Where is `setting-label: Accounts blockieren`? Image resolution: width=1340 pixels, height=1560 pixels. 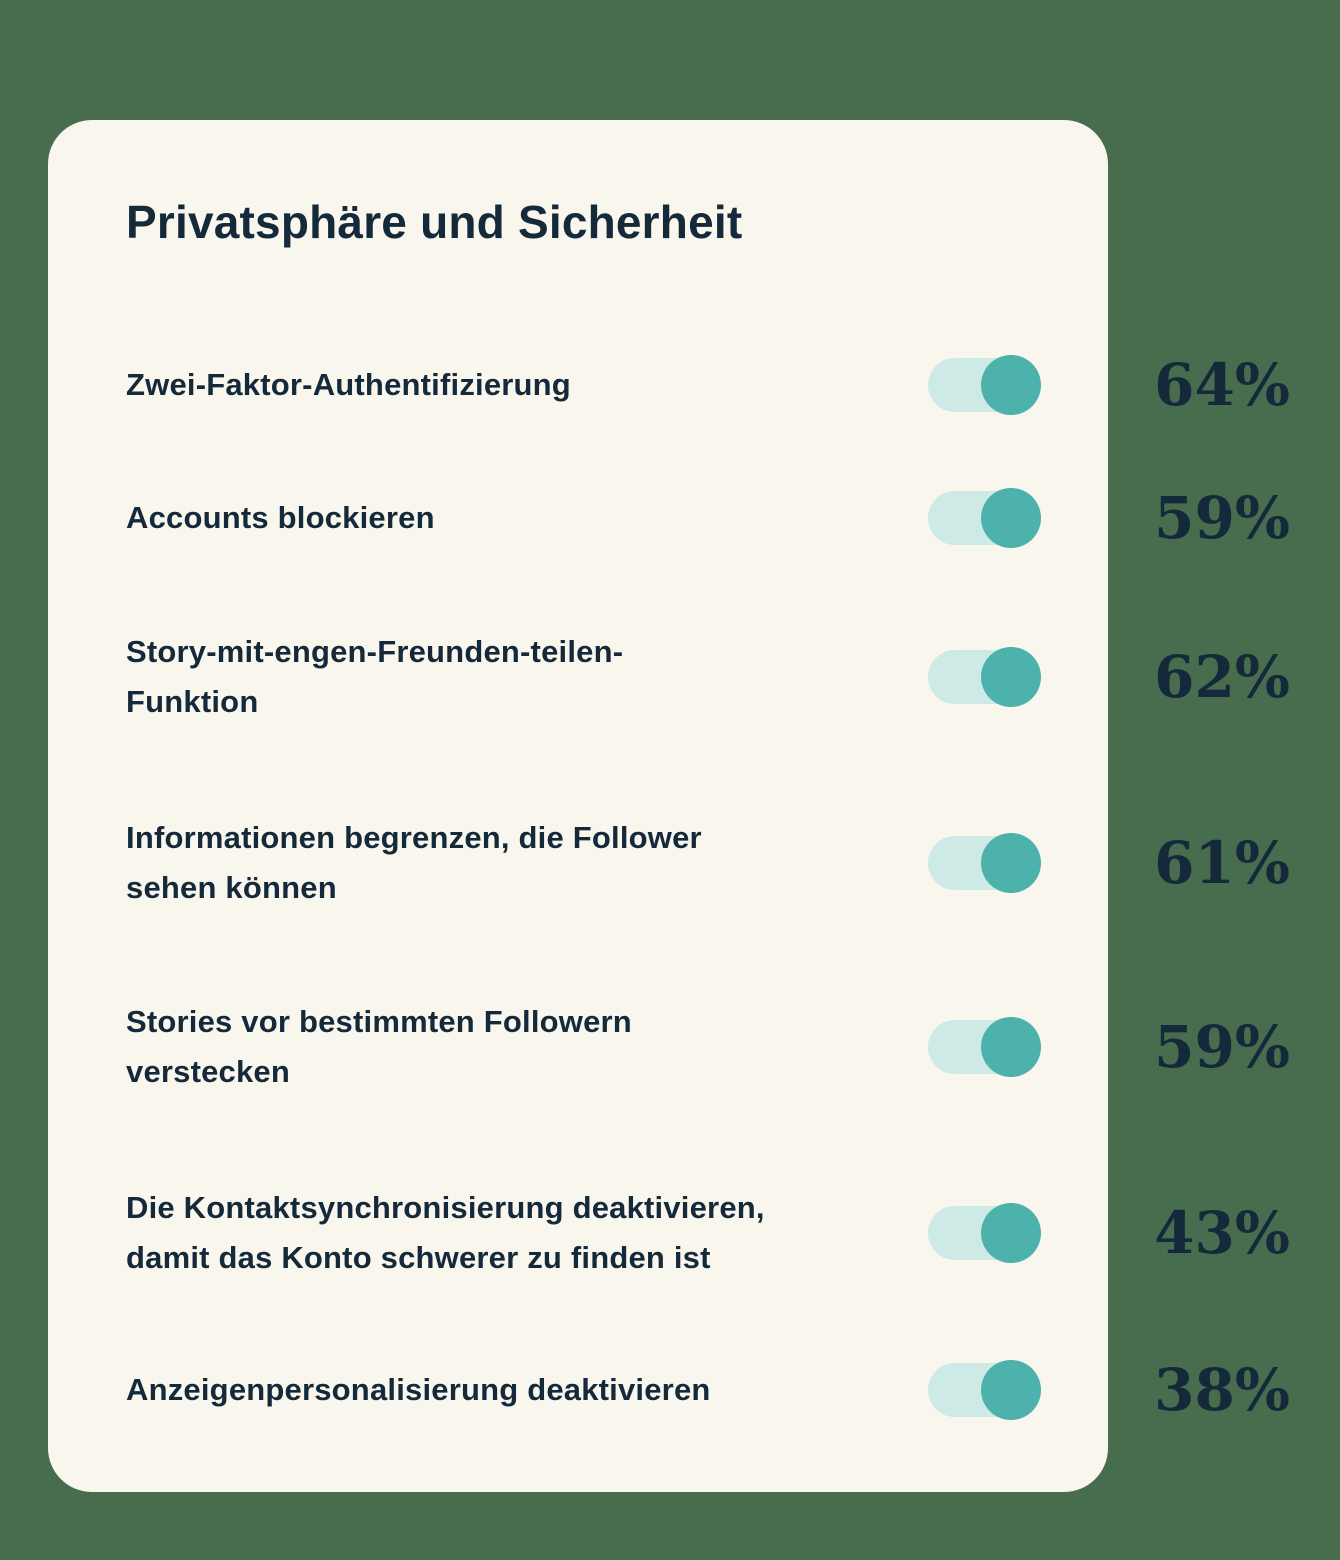 setting-label: Accounts blockieren is located at coordinates (280, 517).